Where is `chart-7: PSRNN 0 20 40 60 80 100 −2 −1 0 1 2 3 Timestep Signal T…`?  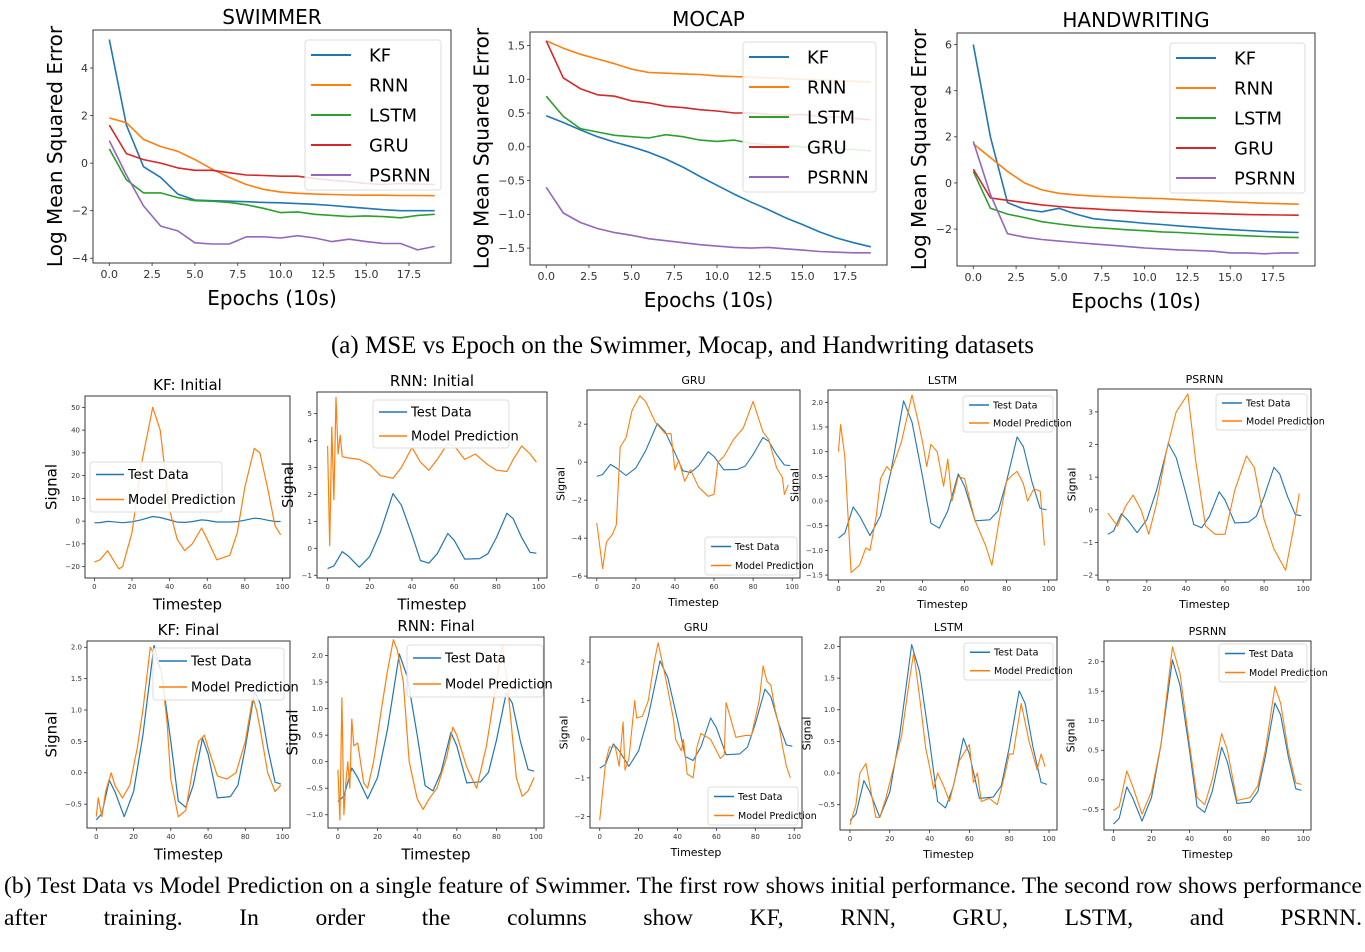 chart-7: PSRNN 0 20 40 60 80 100 −2 −1 0 1 2 3 Timestep Signal T… is located at coordinates (1194, 492).